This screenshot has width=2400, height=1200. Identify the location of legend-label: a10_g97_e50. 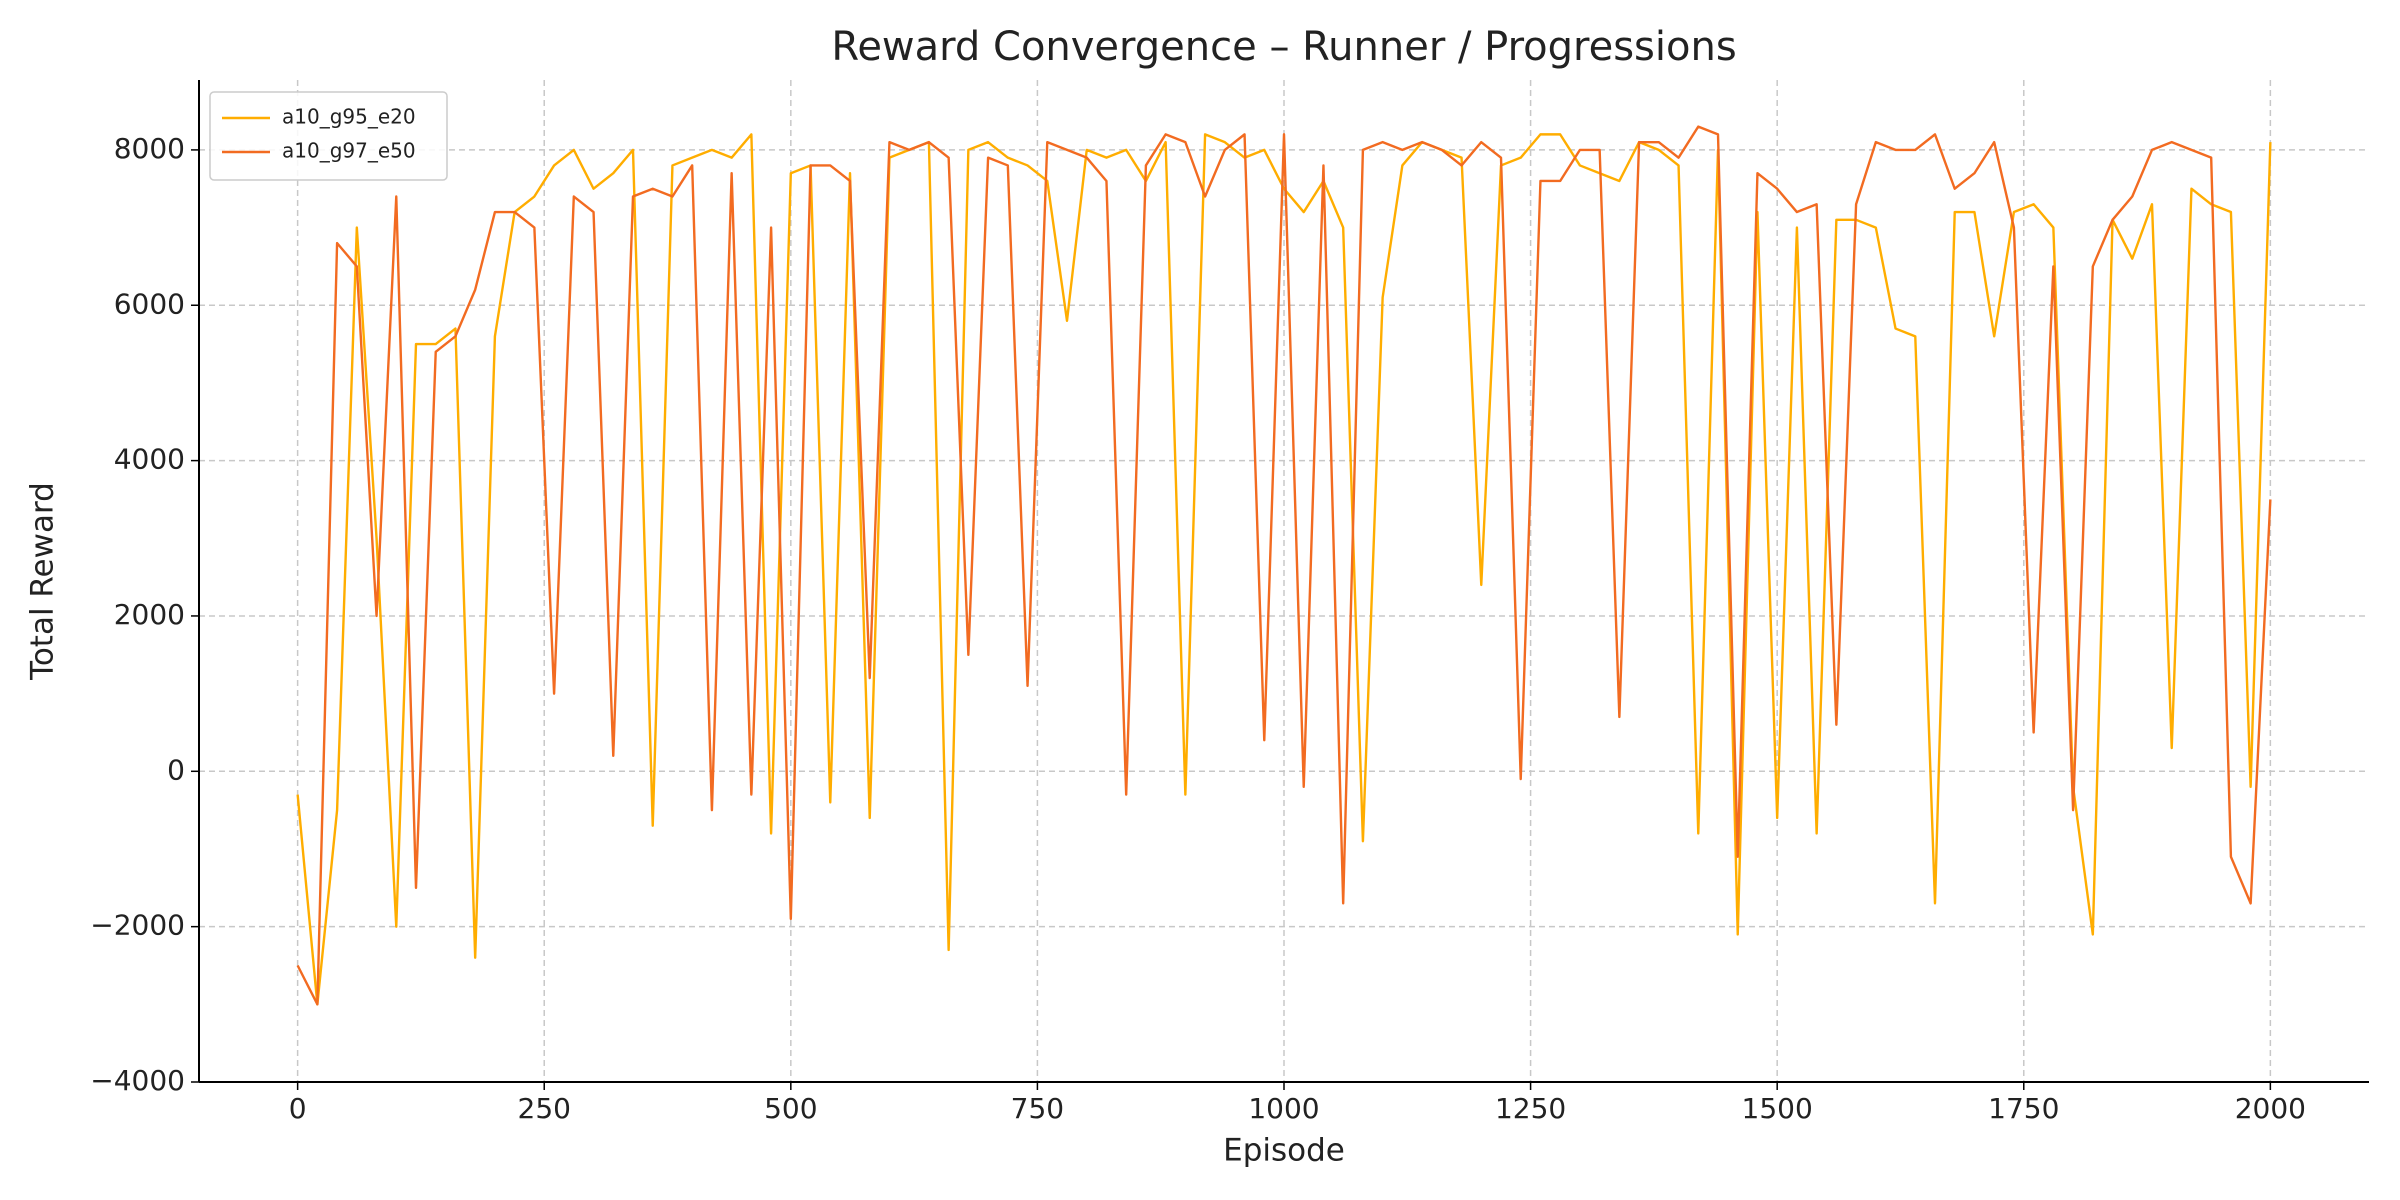
(349, 151).